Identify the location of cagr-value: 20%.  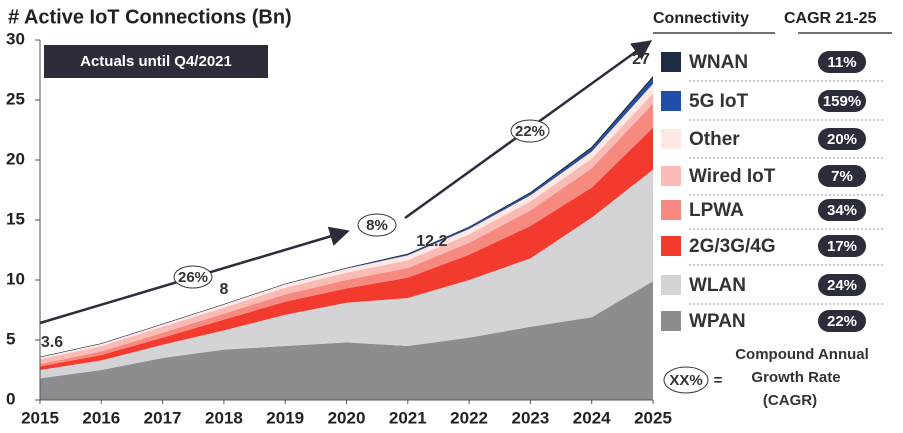
(842, 139).